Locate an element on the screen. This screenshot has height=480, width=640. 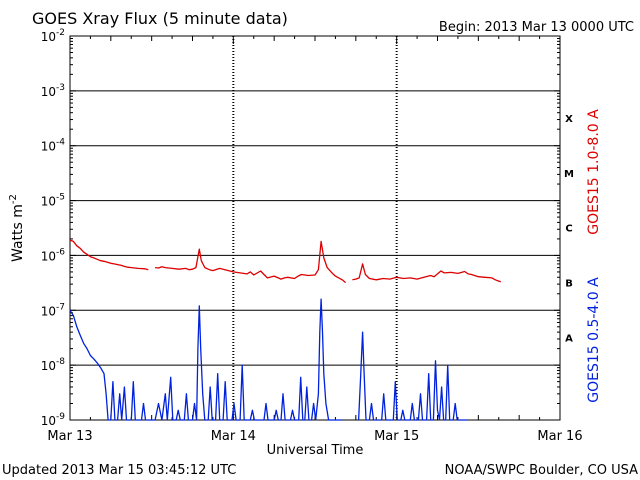
y-tick-exponent: -2 is located at coordinates (60, 33).